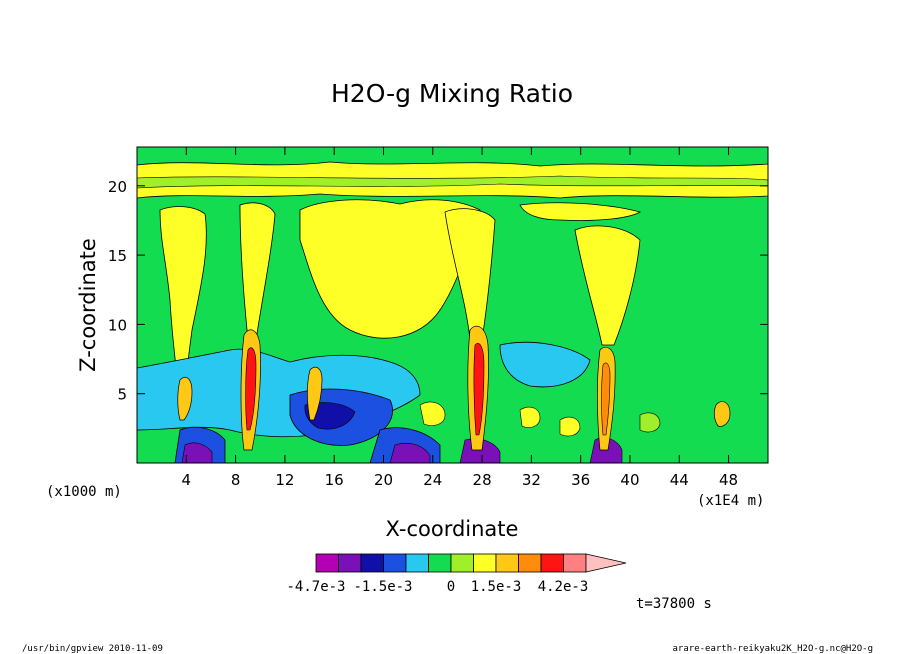 The width and height of the screenshot is (904, 654). What do you see at coordinates (563, 587) in the screenshot?
I see `colorbar-tick-label: 4.2e-3` at bounding box center [563, 587].